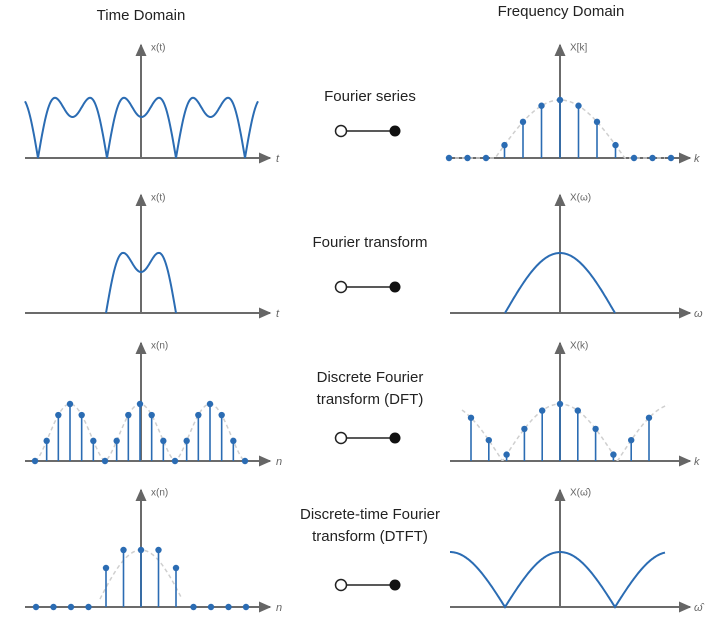 This screenshot has height=627, width=720. Describe the element at coordinates (578, 48) in the screenshot. I see `axis-label: X[k]` at that location.